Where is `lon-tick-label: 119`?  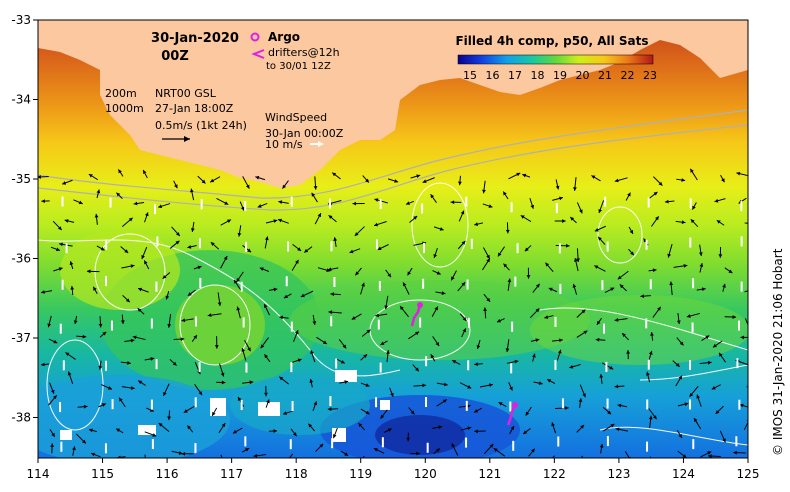
lon-tick-label: 119 is located at coordinates (360, 474).